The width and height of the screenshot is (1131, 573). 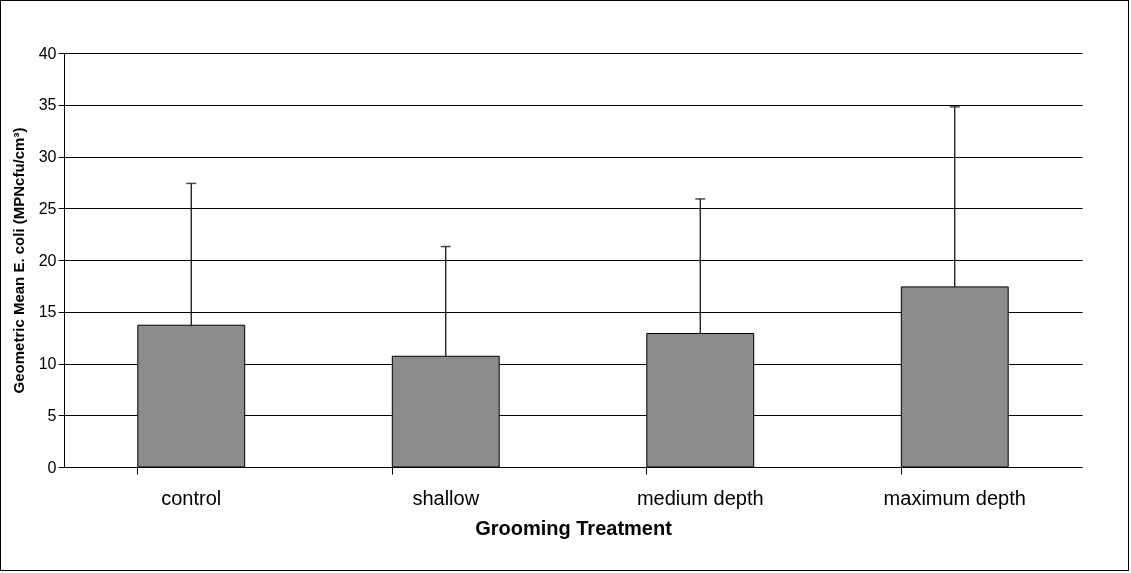 What do you see at coordinates (446, 497) in the screenshot?
I see `x-tick-label: shallow` at bounding box center [446, 497].